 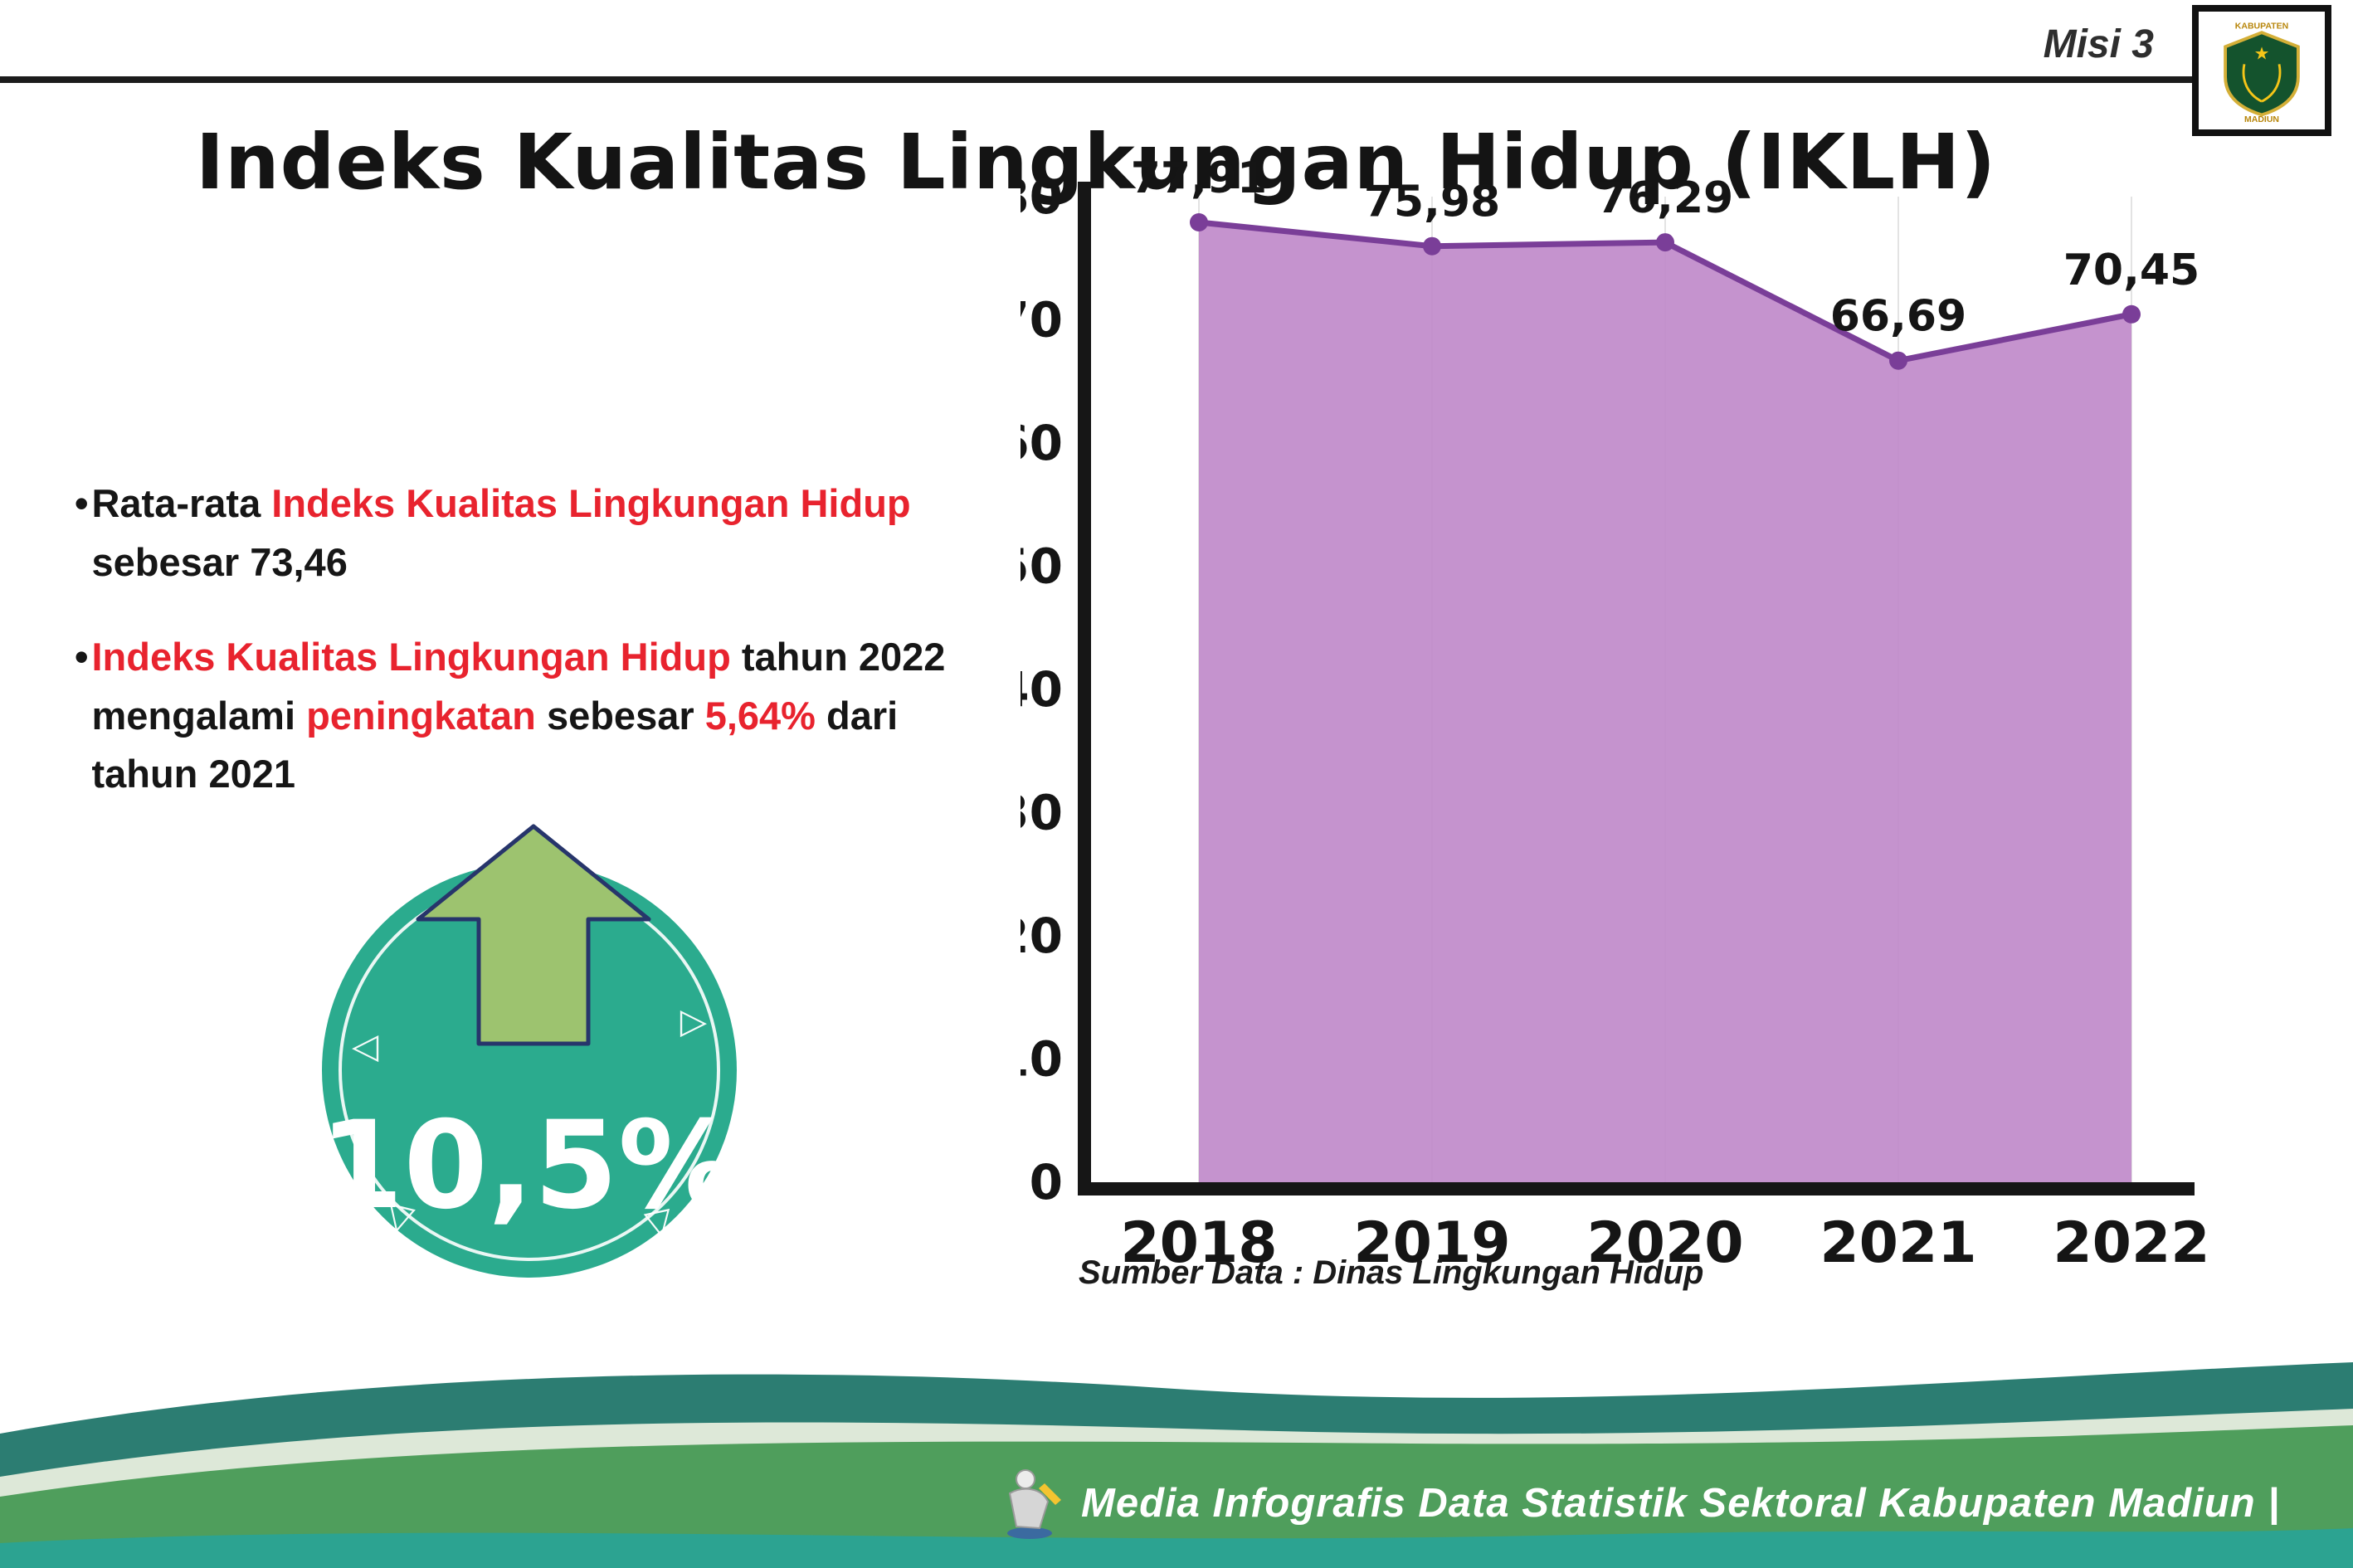 I want to click on logo-text-bottom: MADIUN, so click(x=2261, y=118).